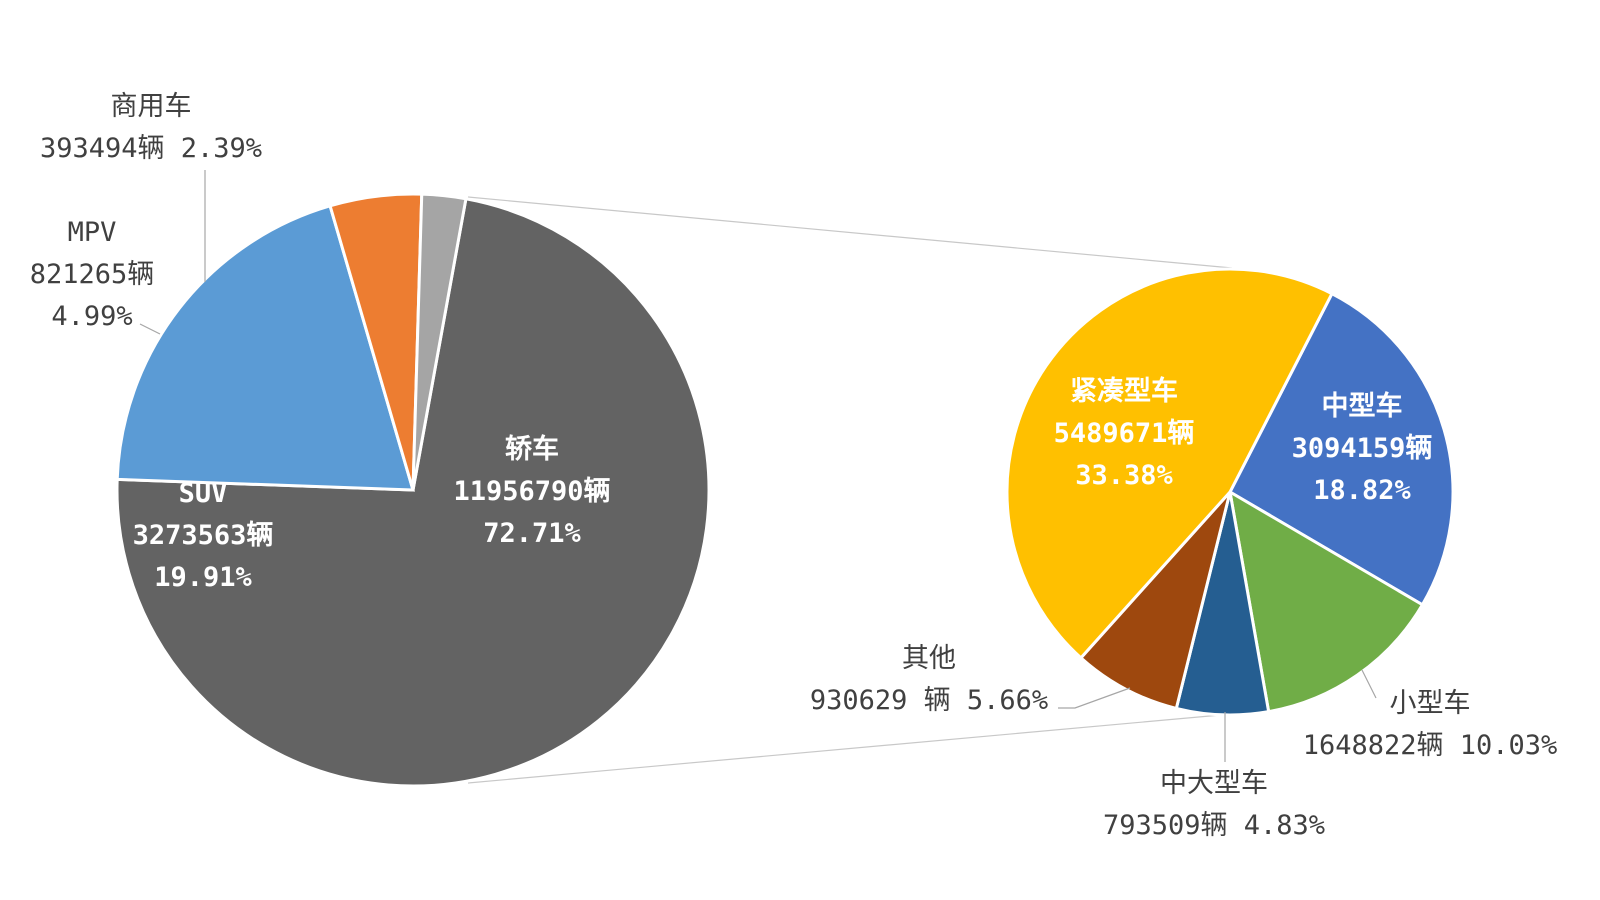  What do you see at coordinates (1362, 406) in the screenshot?
I see `label-name: 中型车` at bounding box center [1362, 406].